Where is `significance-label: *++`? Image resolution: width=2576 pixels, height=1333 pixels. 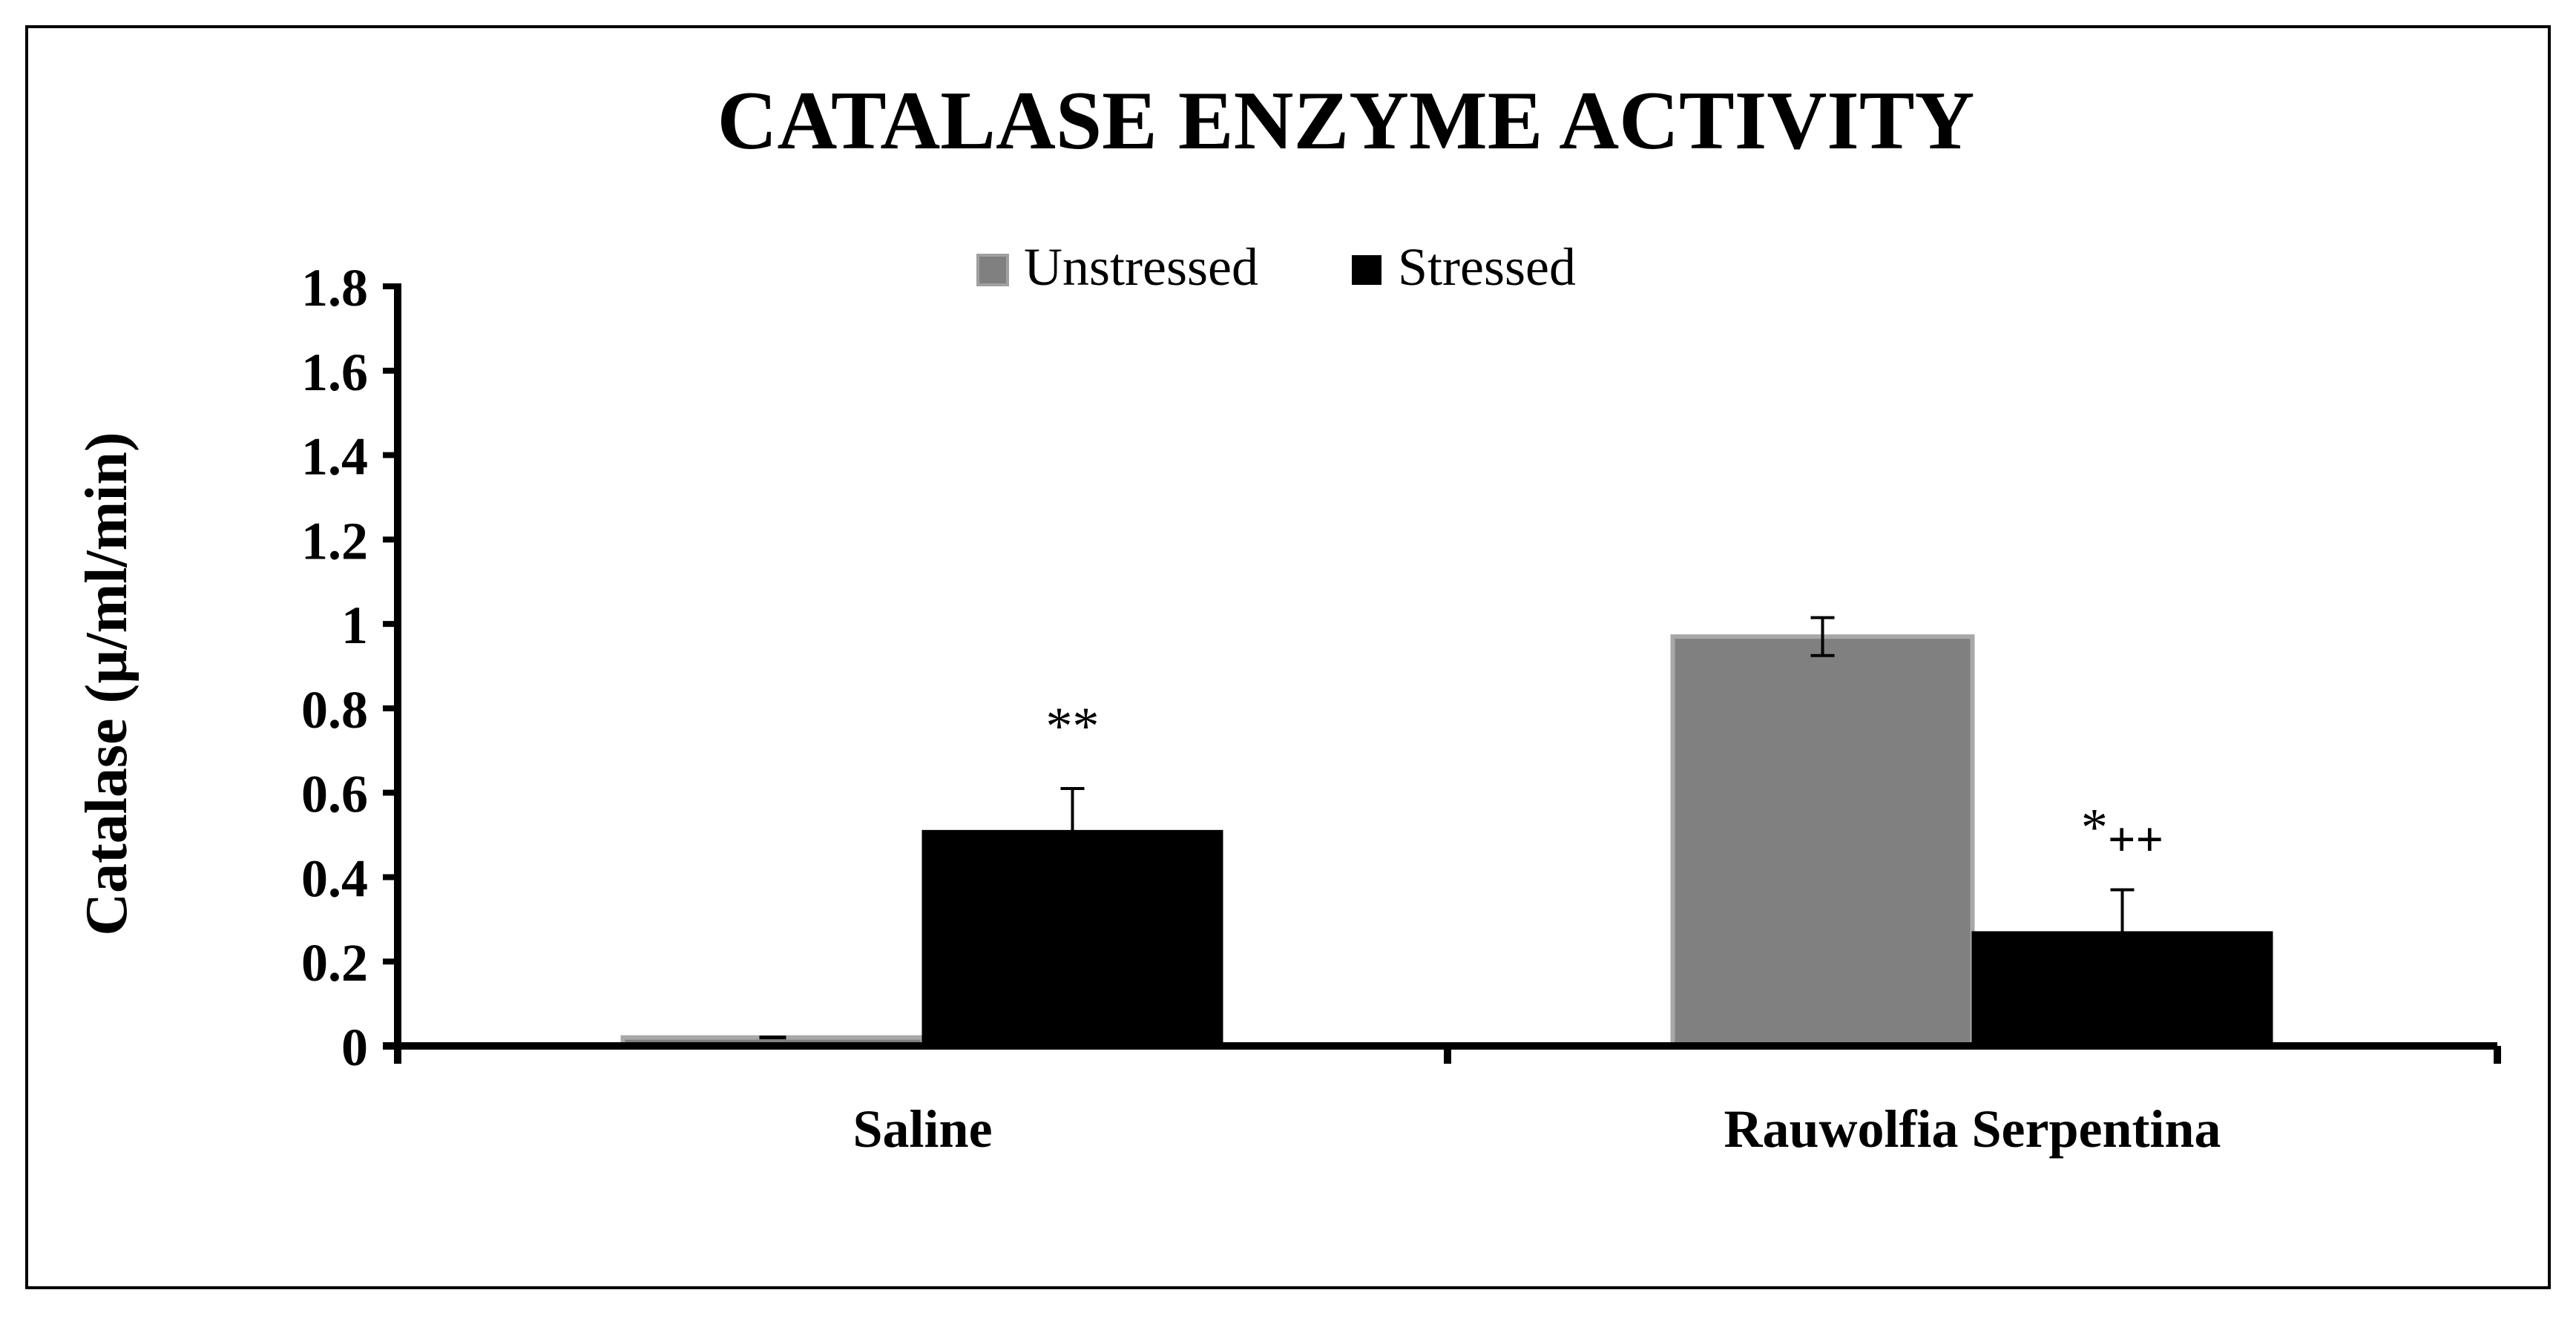
significance-label: *++ is located at coordinates (2122, 832).